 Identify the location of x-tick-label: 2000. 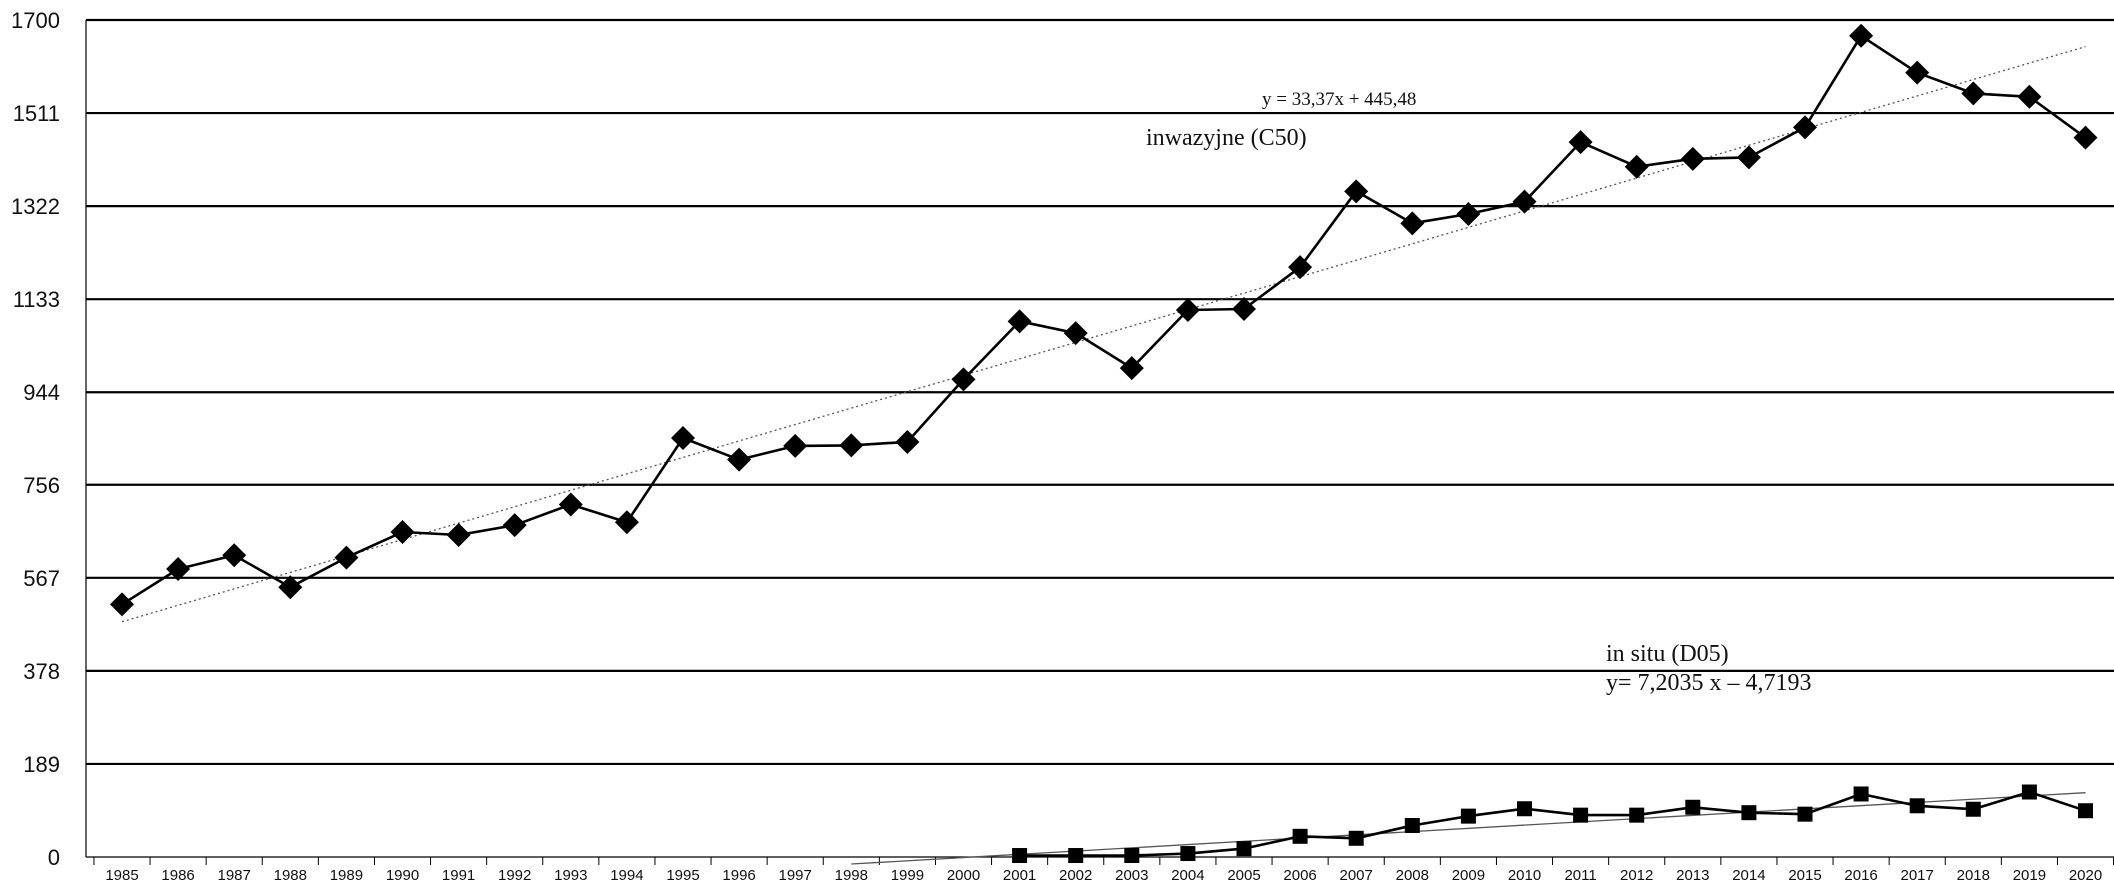
(963, 875).